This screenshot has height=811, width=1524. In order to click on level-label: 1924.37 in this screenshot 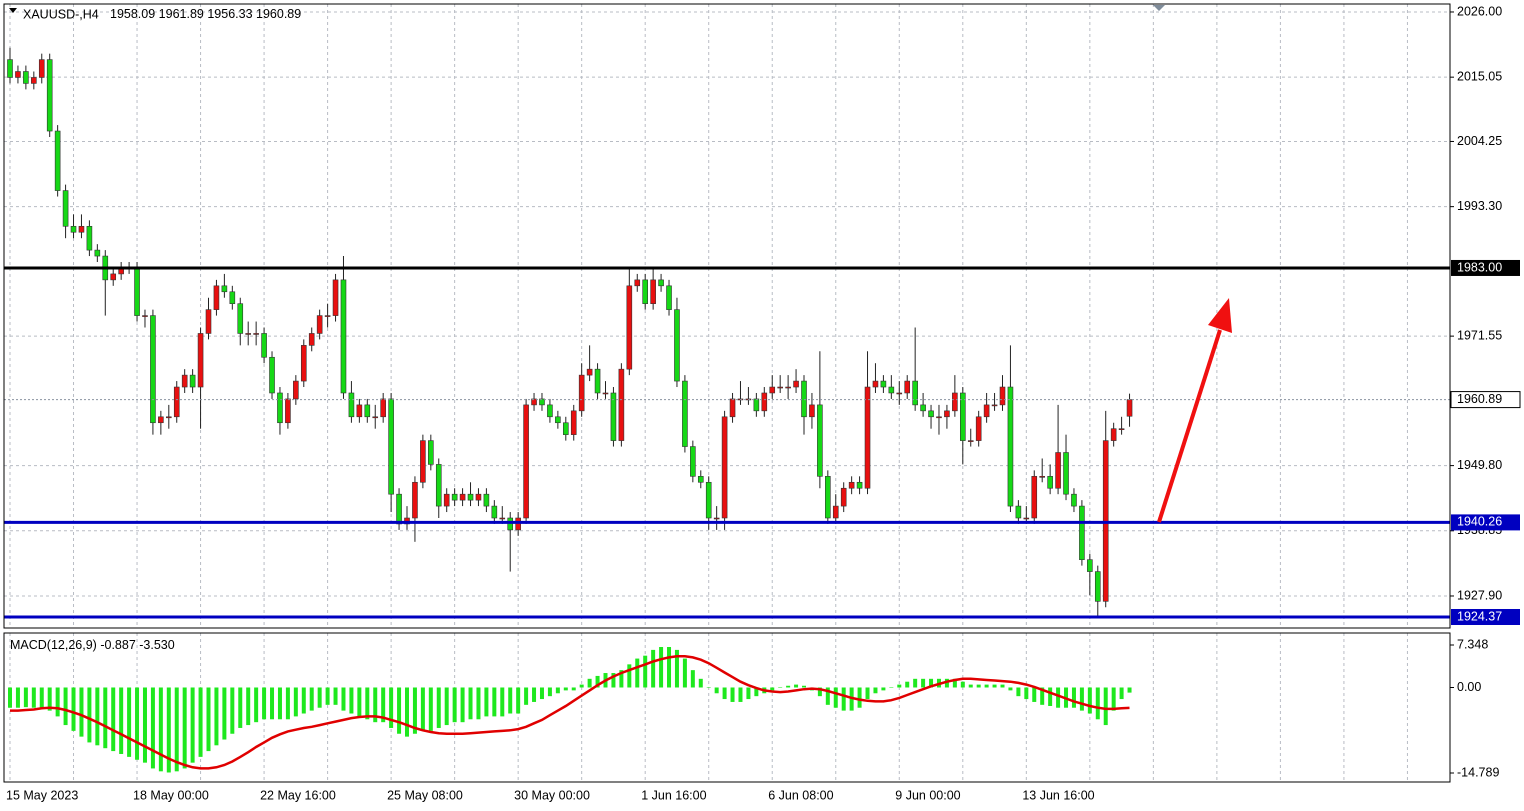, I will do `click(1479, 616)`.